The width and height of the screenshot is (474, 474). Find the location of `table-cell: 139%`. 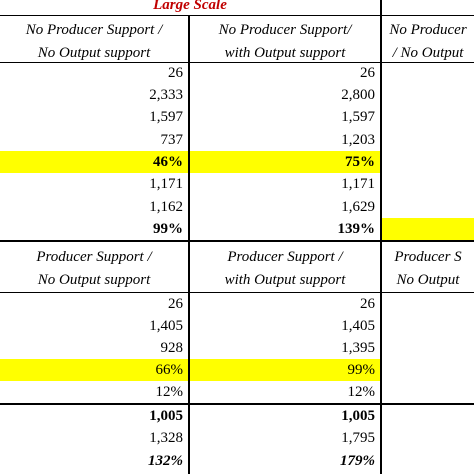

table-cell: 139% is located at coordinates (356, 229).